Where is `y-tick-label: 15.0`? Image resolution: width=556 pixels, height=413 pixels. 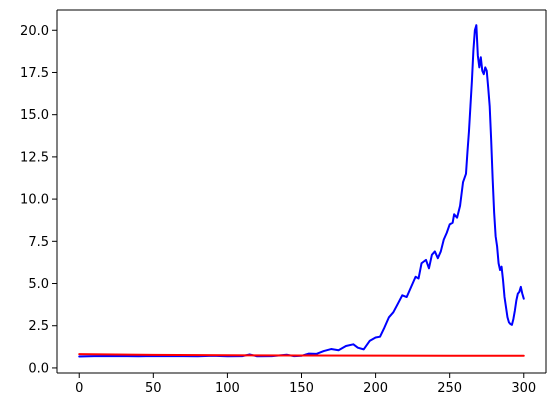 y-tick-label: 15.0 is located at coordinates (34, 115).